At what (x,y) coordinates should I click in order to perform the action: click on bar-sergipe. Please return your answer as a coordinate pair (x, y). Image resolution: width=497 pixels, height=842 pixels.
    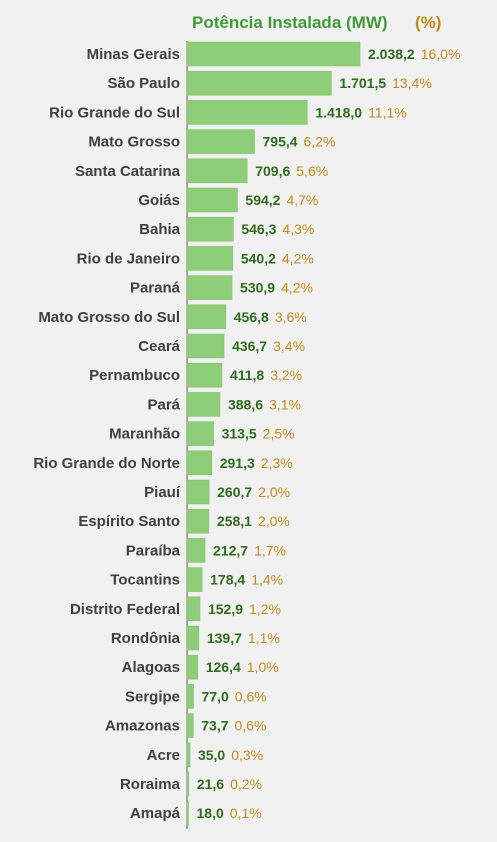
    Looking at the image, I should click on (190, 696).